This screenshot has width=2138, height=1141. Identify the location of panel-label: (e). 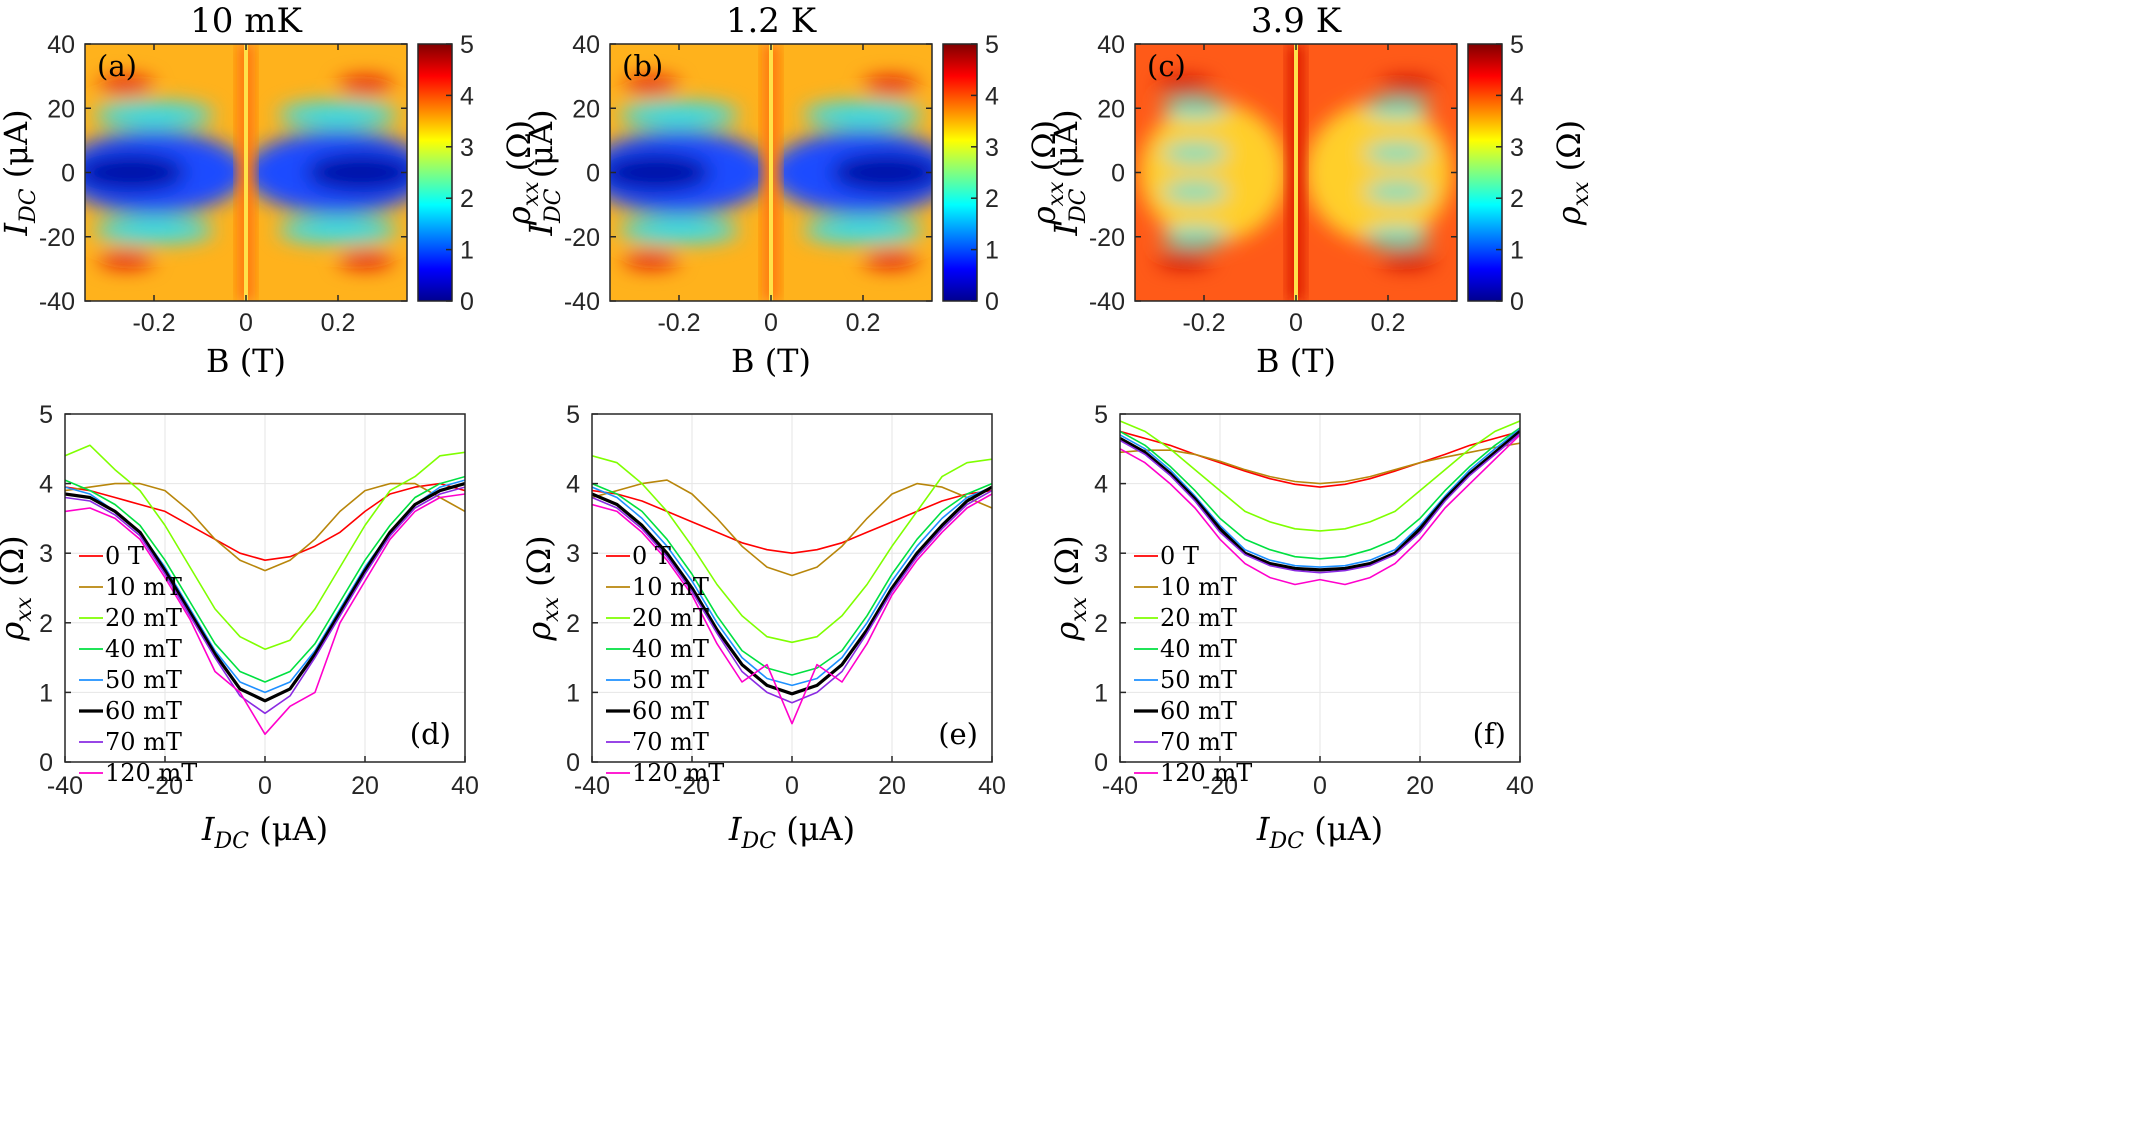
(958, 734).